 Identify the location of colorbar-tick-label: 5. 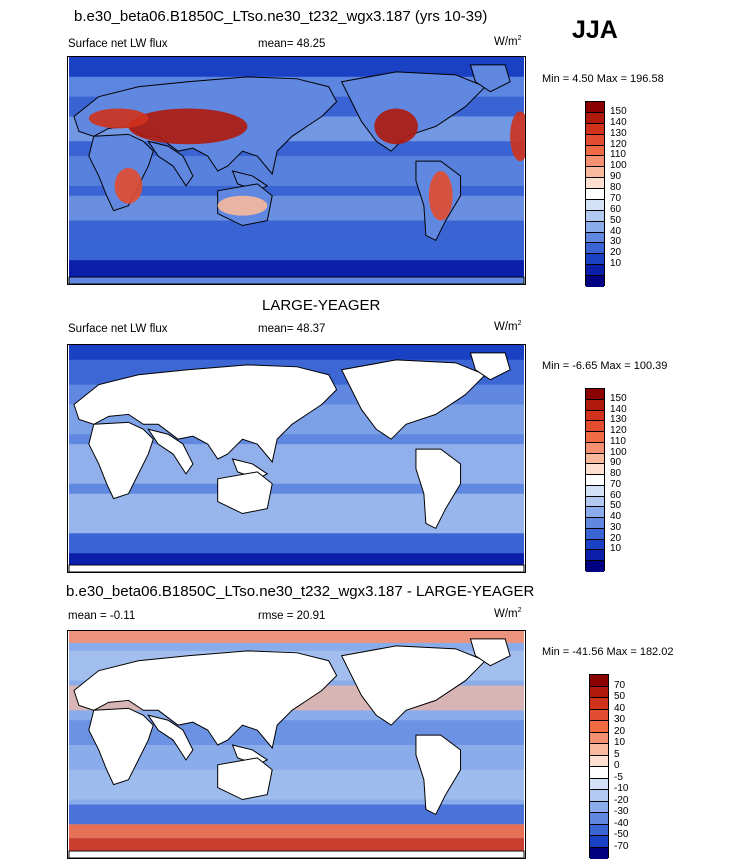
(617, 754).